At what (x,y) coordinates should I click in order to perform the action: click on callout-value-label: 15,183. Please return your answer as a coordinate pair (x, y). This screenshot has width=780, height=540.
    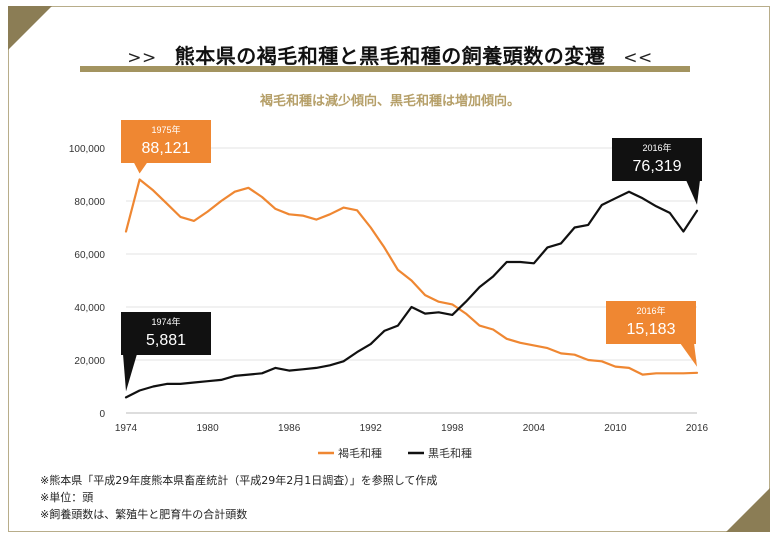
    Looking at the image, I should click on (651, 329).